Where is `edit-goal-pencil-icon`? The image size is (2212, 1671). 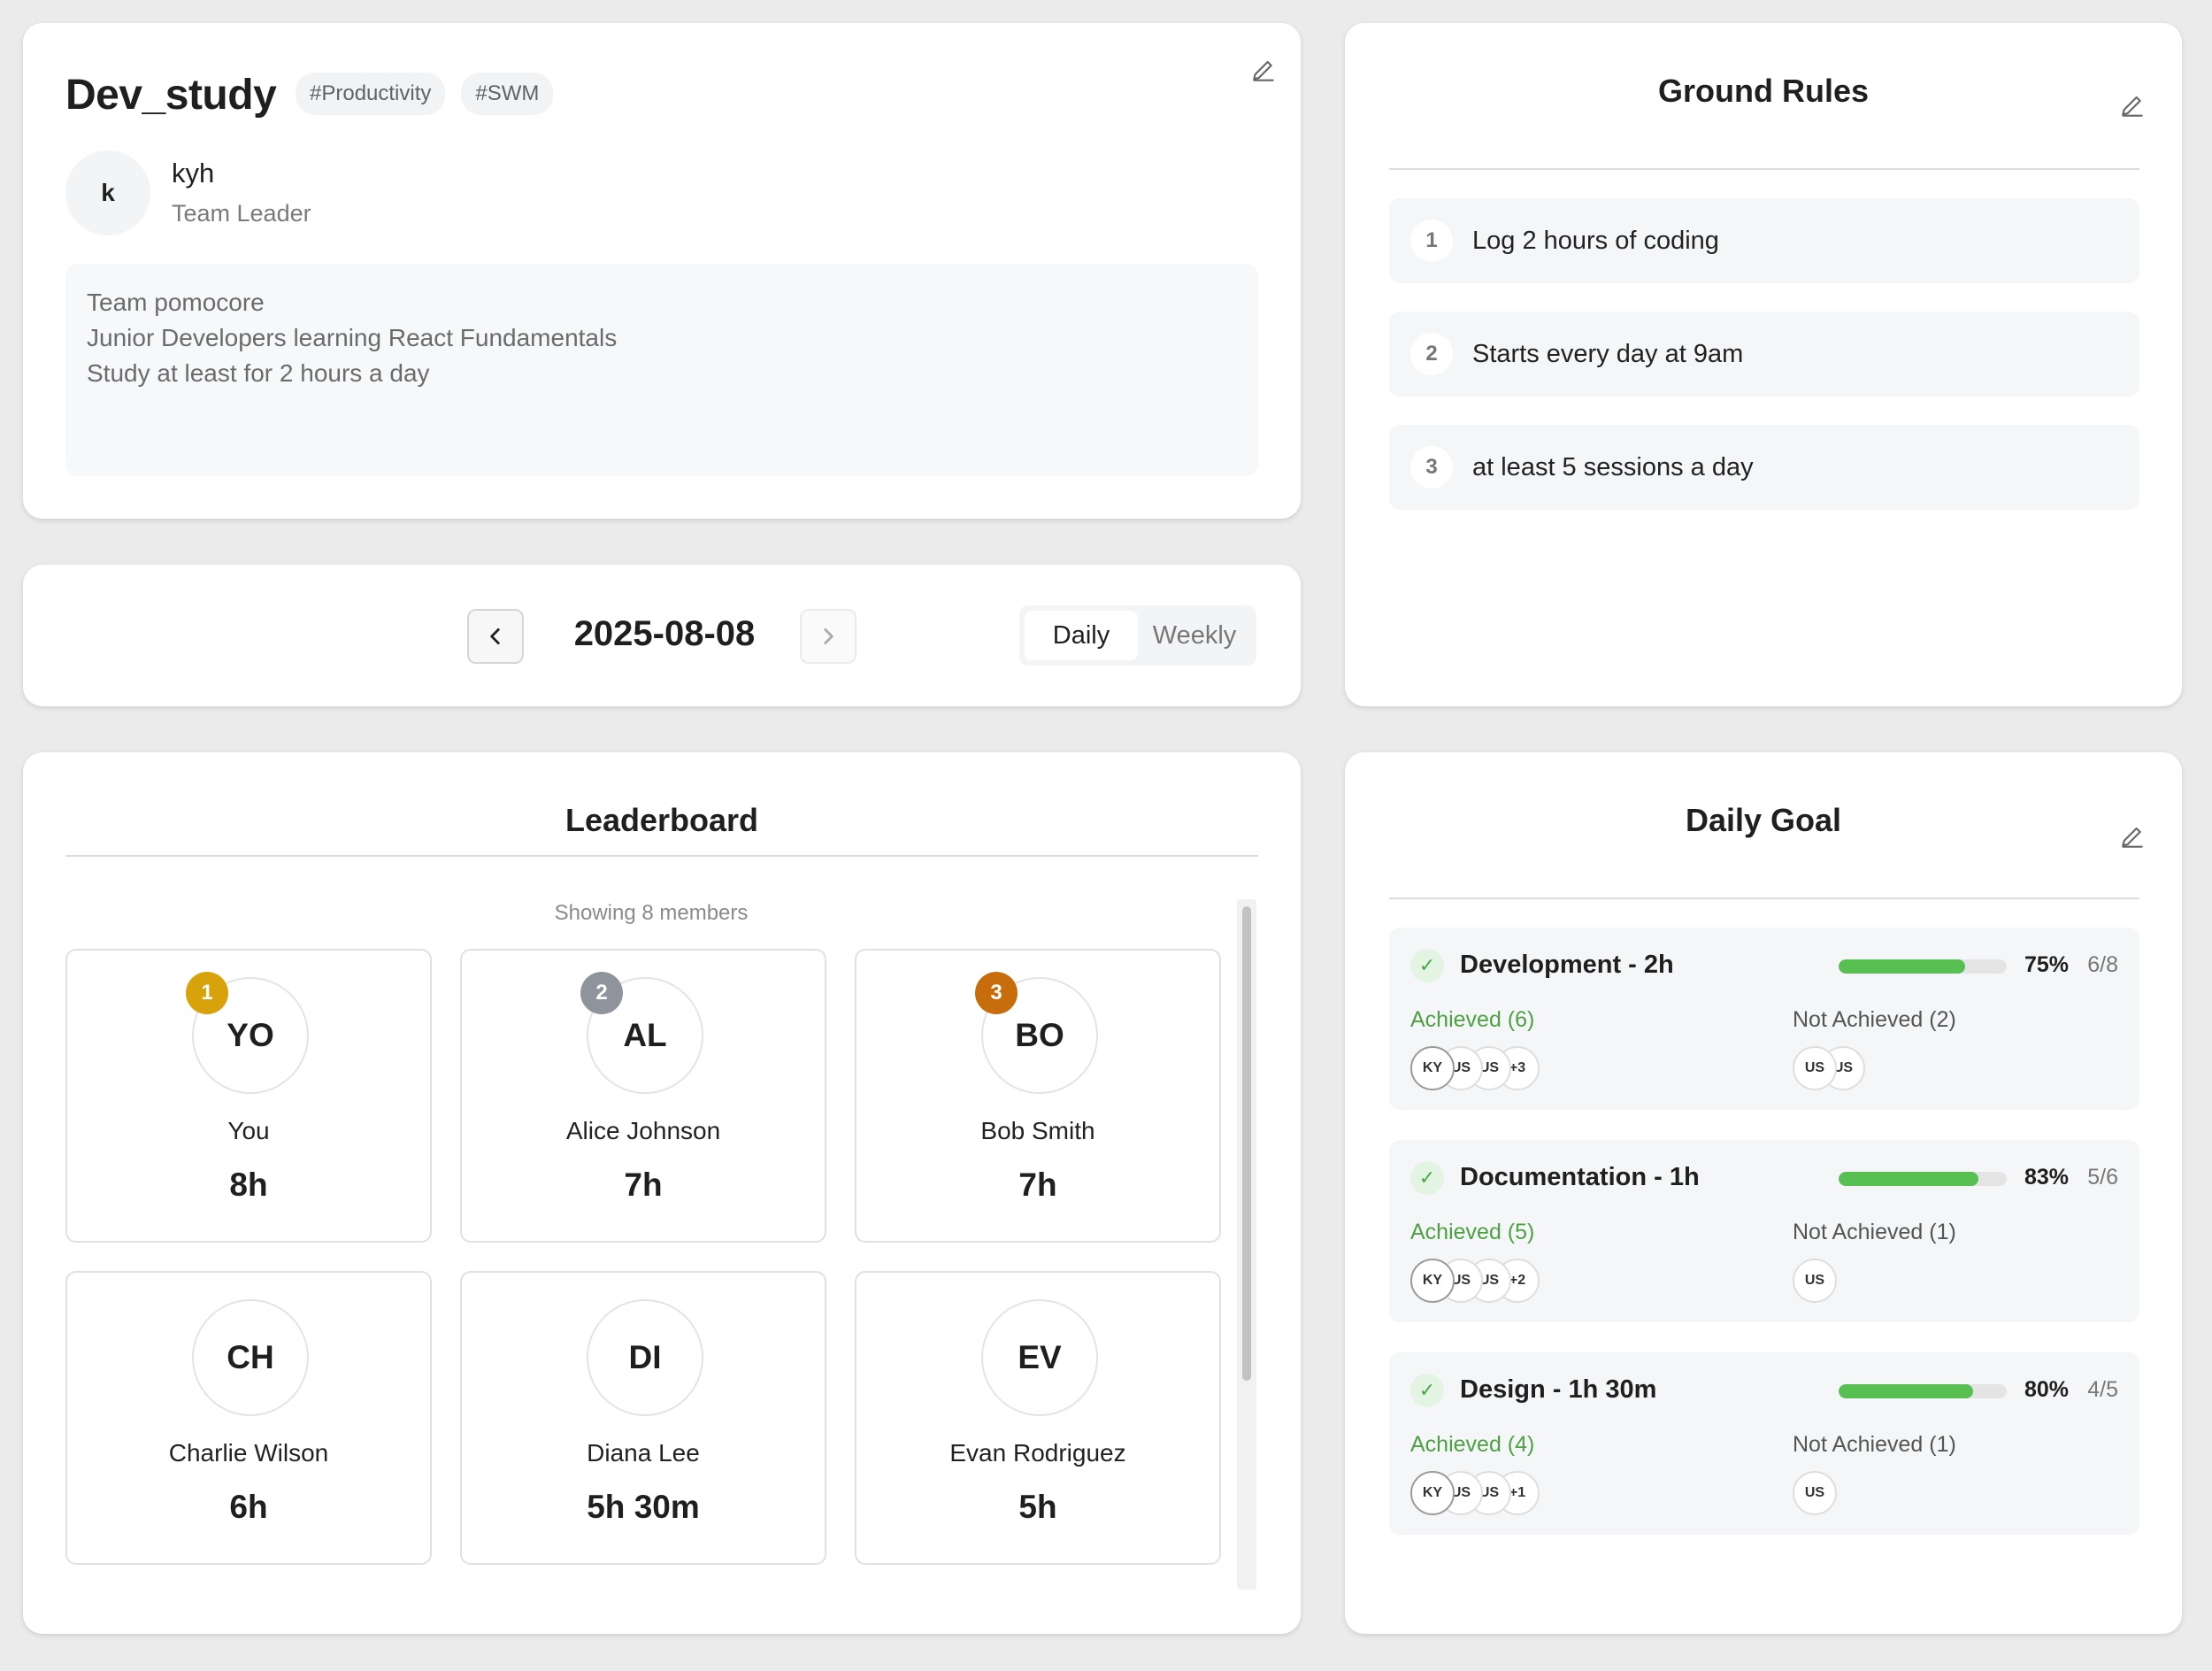
edit-goal-pencil-icon is located at coordinates (2133, 837).